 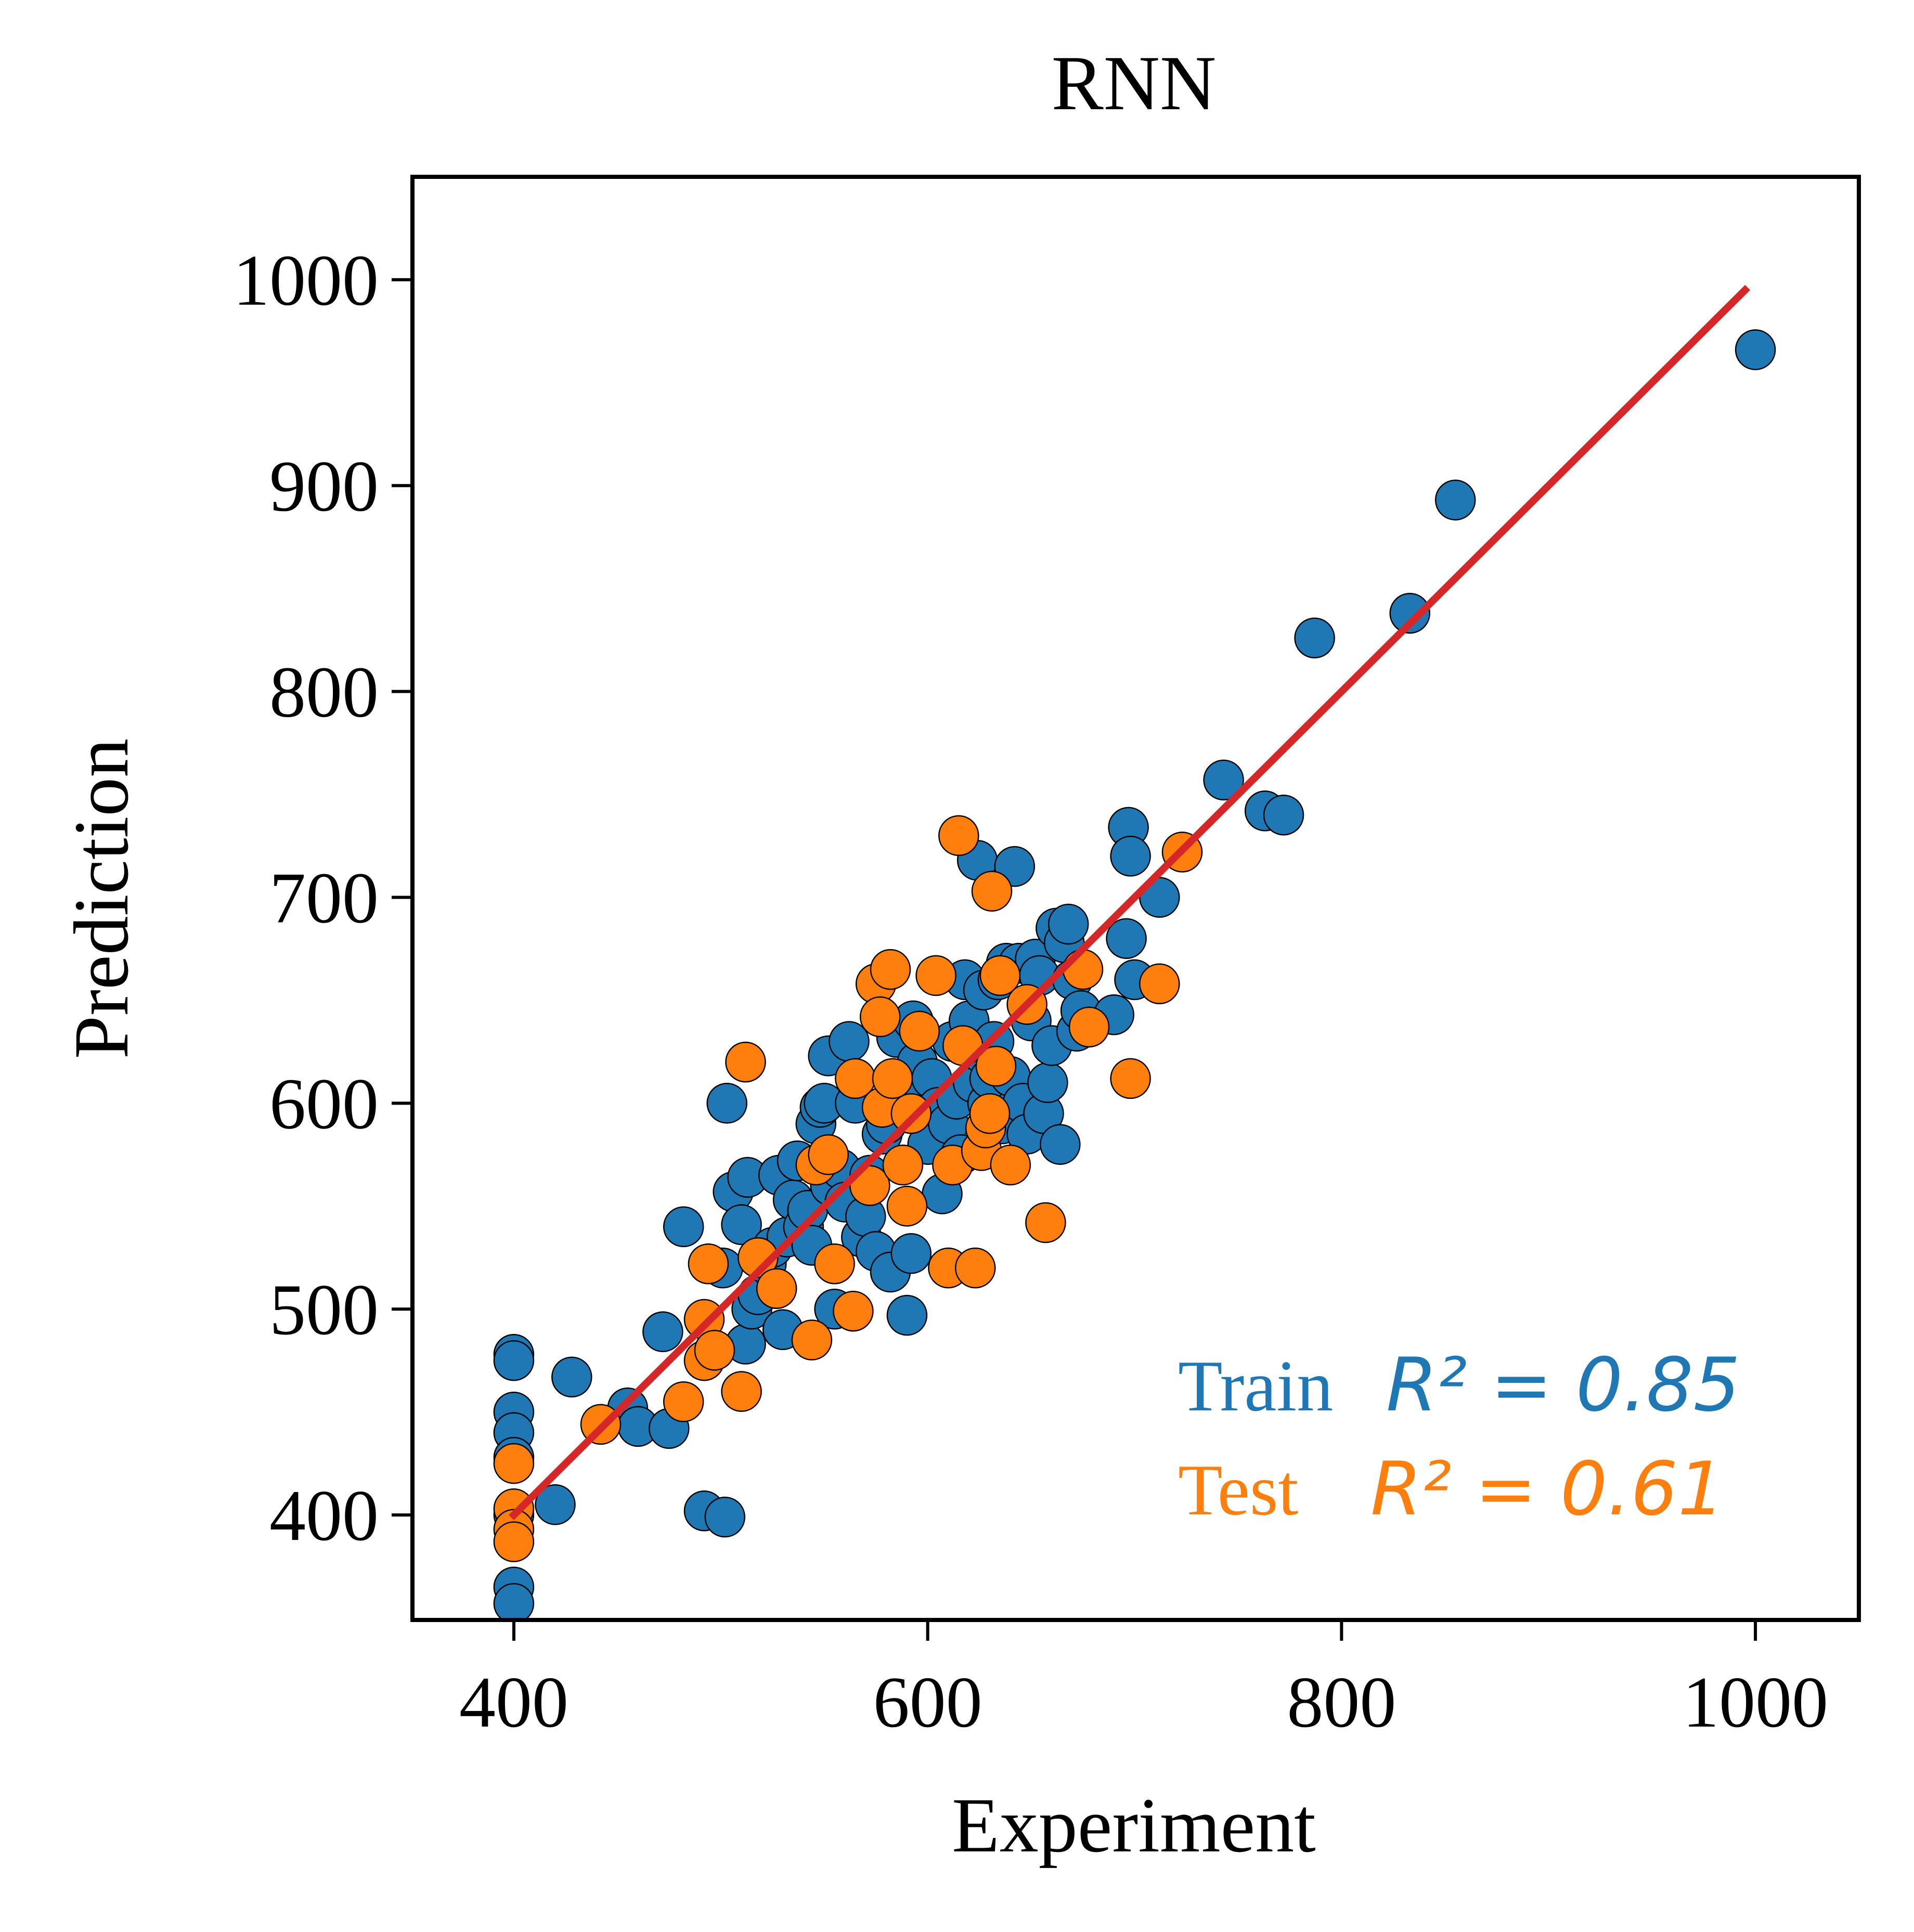 I want to click on y-tick-label: 900, so click(x=324, y=486).